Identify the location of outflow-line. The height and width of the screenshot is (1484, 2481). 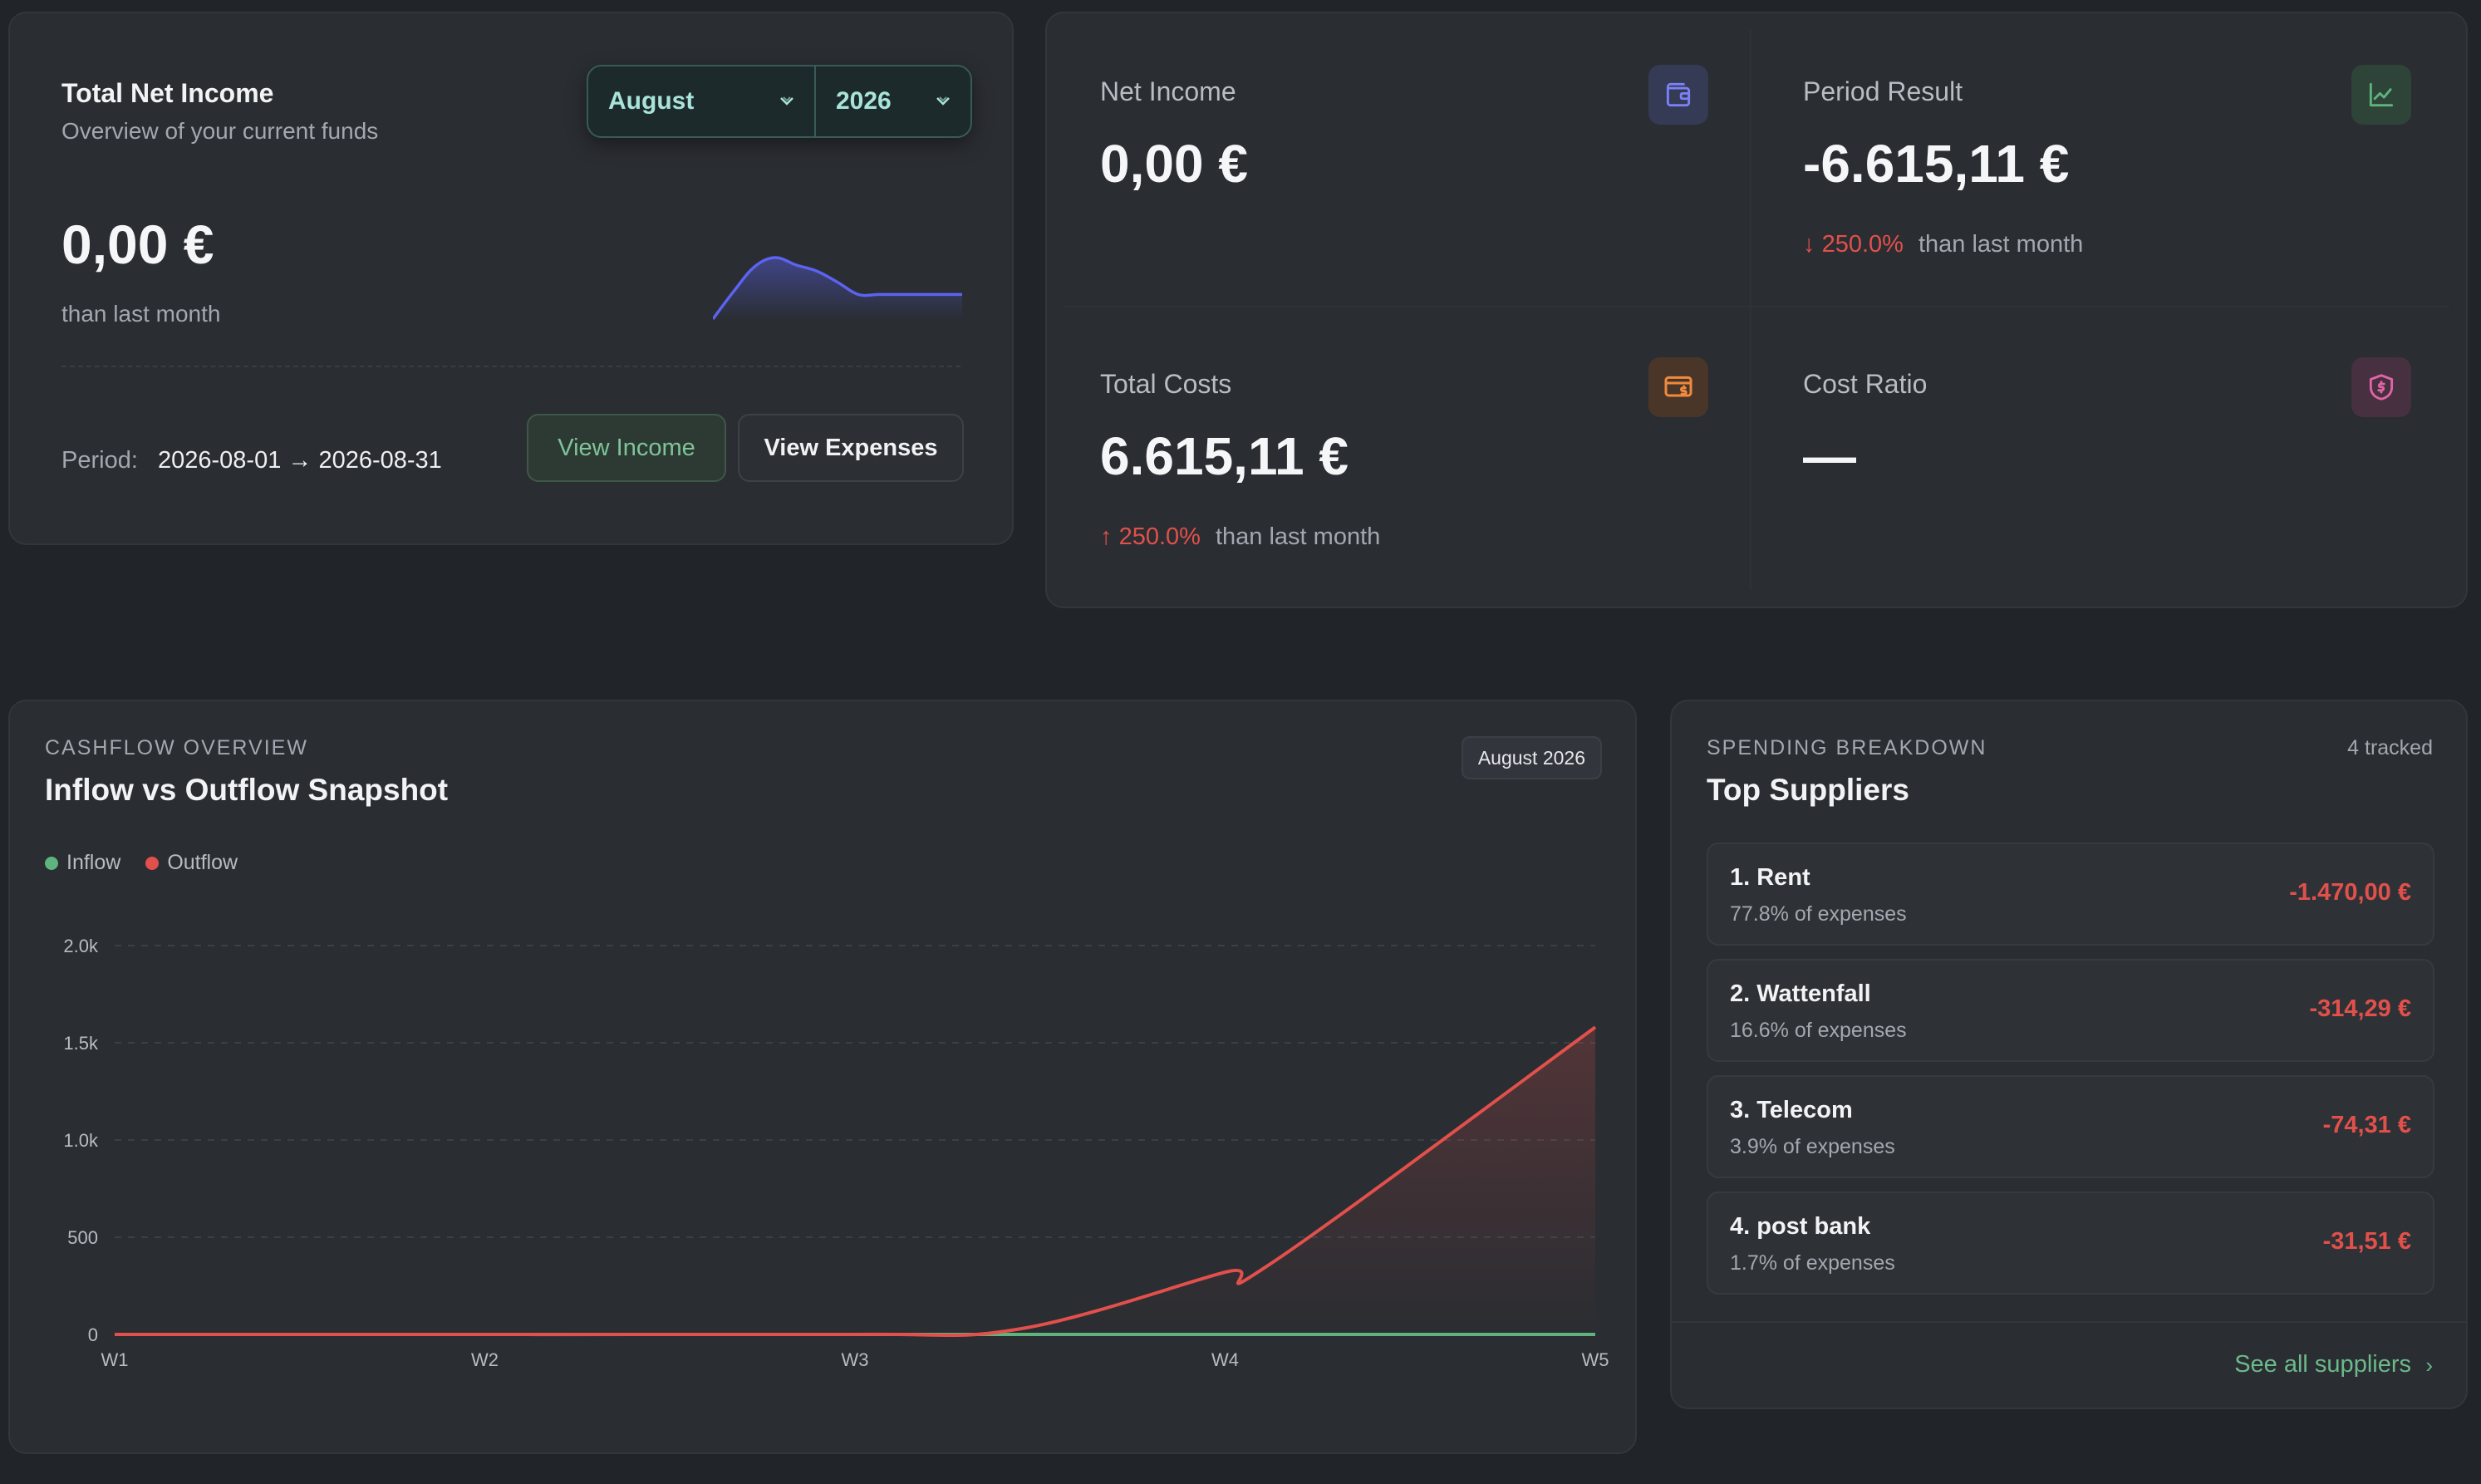
(856, 1181).